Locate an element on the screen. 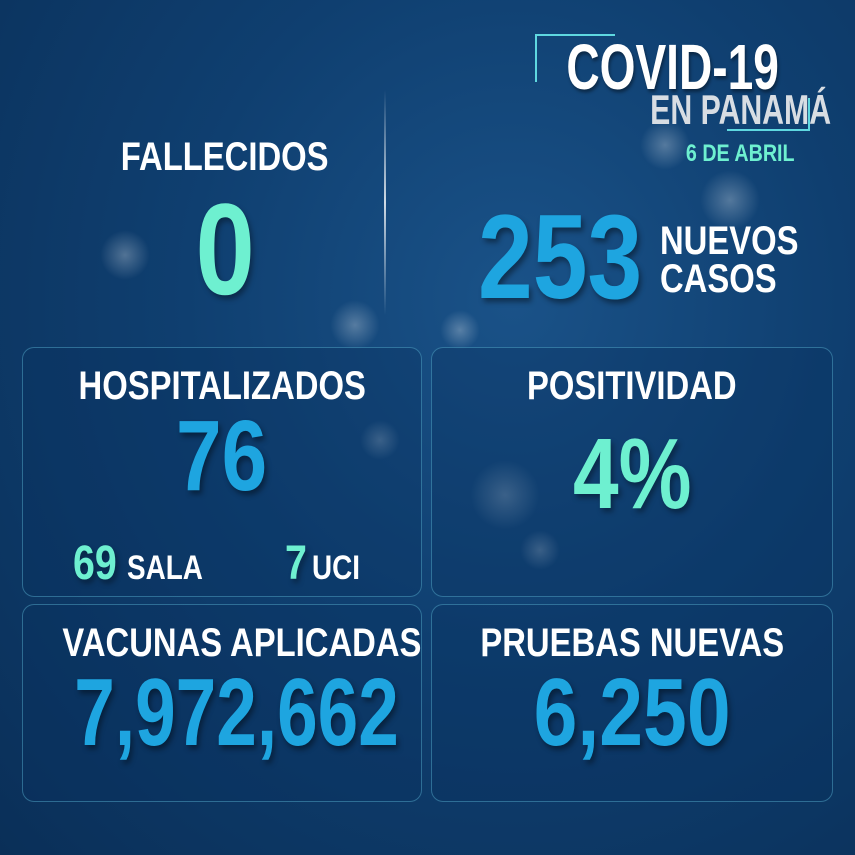 The height and width of the screenshot is (855, 855). pruebas-value: 6,250 is located at coordinates (632, 712).